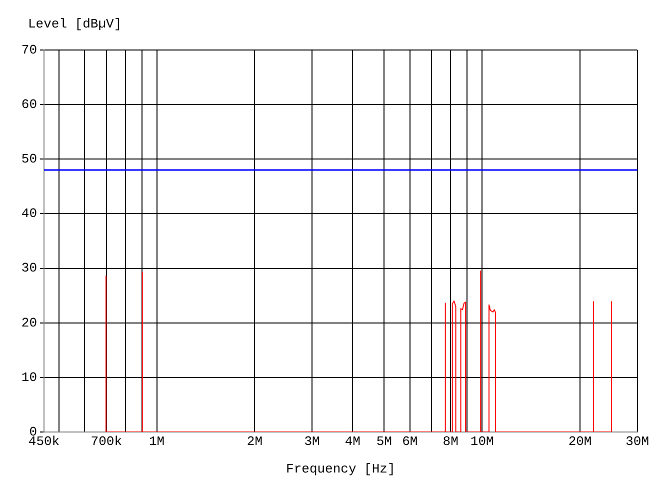 The height and width of the screenshot is (477, 651). Describe the element at coordinates (254, 442) in the screenshot. I see `x-tick-label: 2M` at that location.